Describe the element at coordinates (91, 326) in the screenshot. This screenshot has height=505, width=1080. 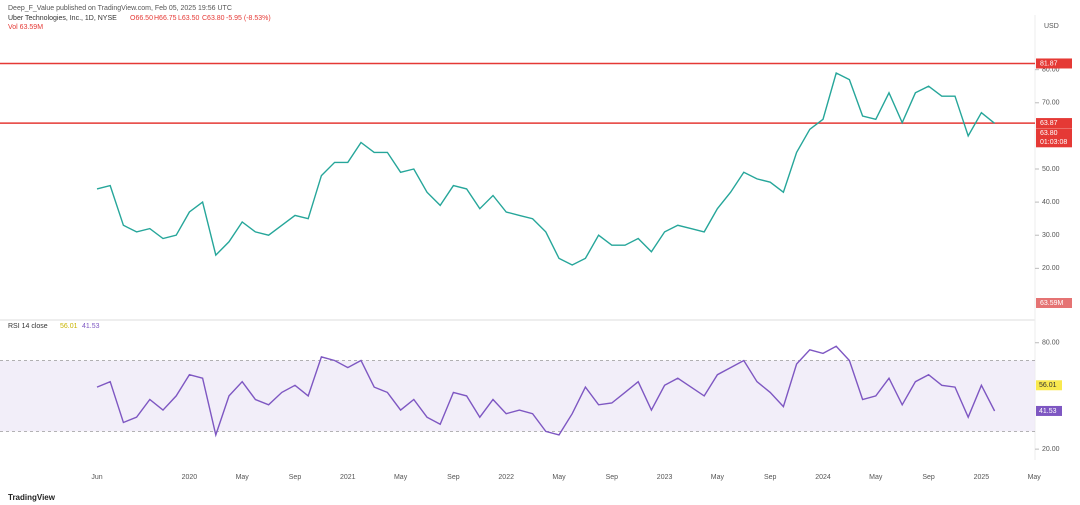
I see `rsi-legend-value: 41.53` at that location.